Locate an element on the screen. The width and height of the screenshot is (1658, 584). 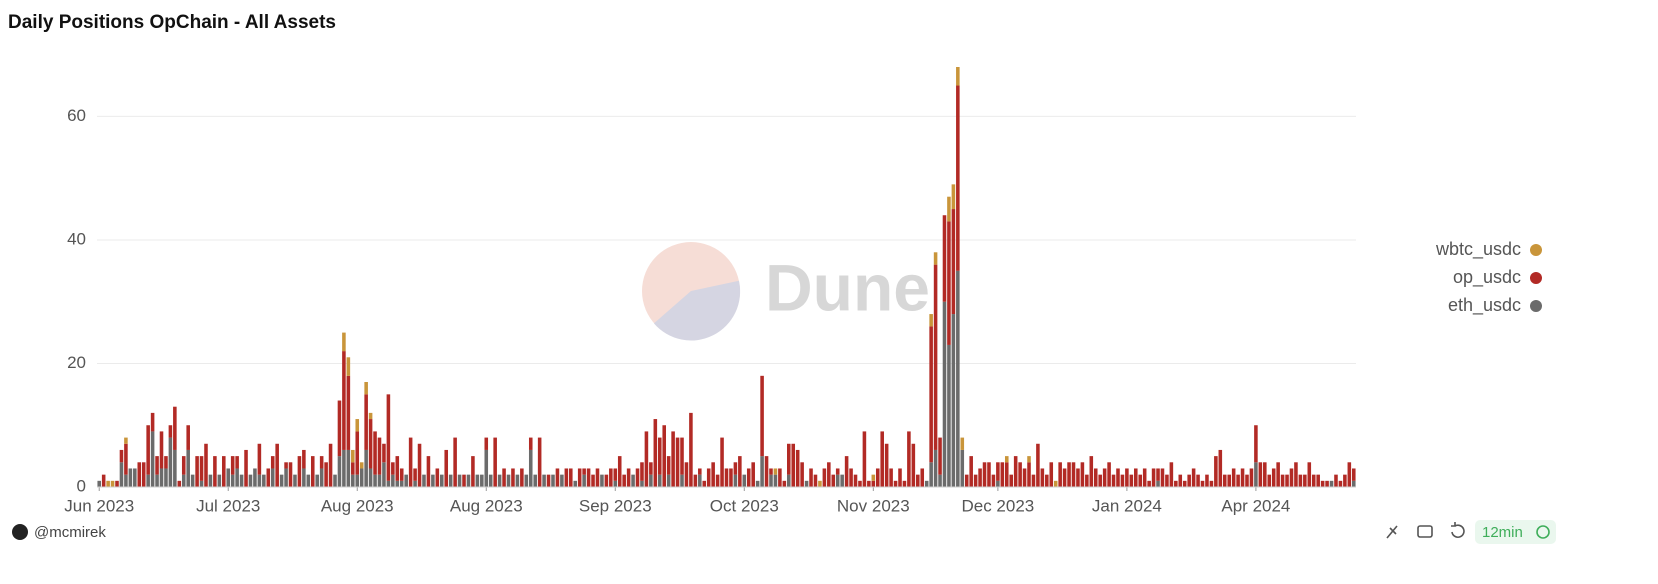
x-tick-label: Apr 2024 is located at coordinates (1255, 505).